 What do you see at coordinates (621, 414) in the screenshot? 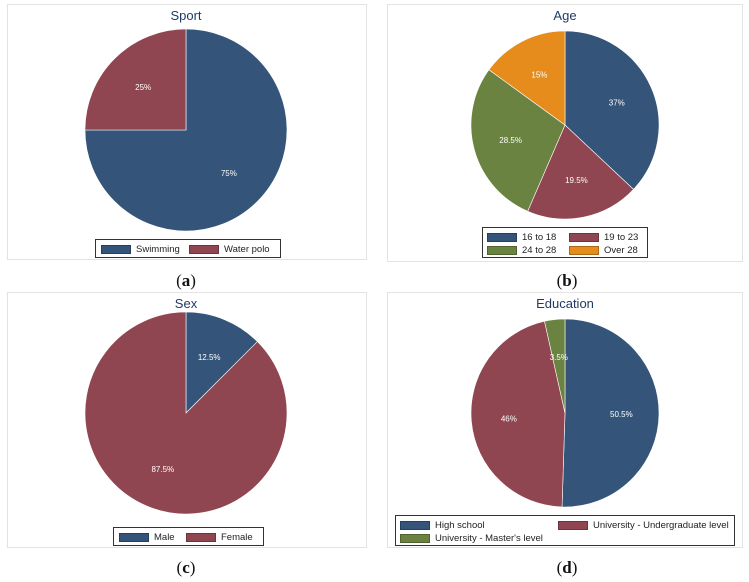
I see `slice-label-high-school: 50.5%` at bounding box center [621, 414].